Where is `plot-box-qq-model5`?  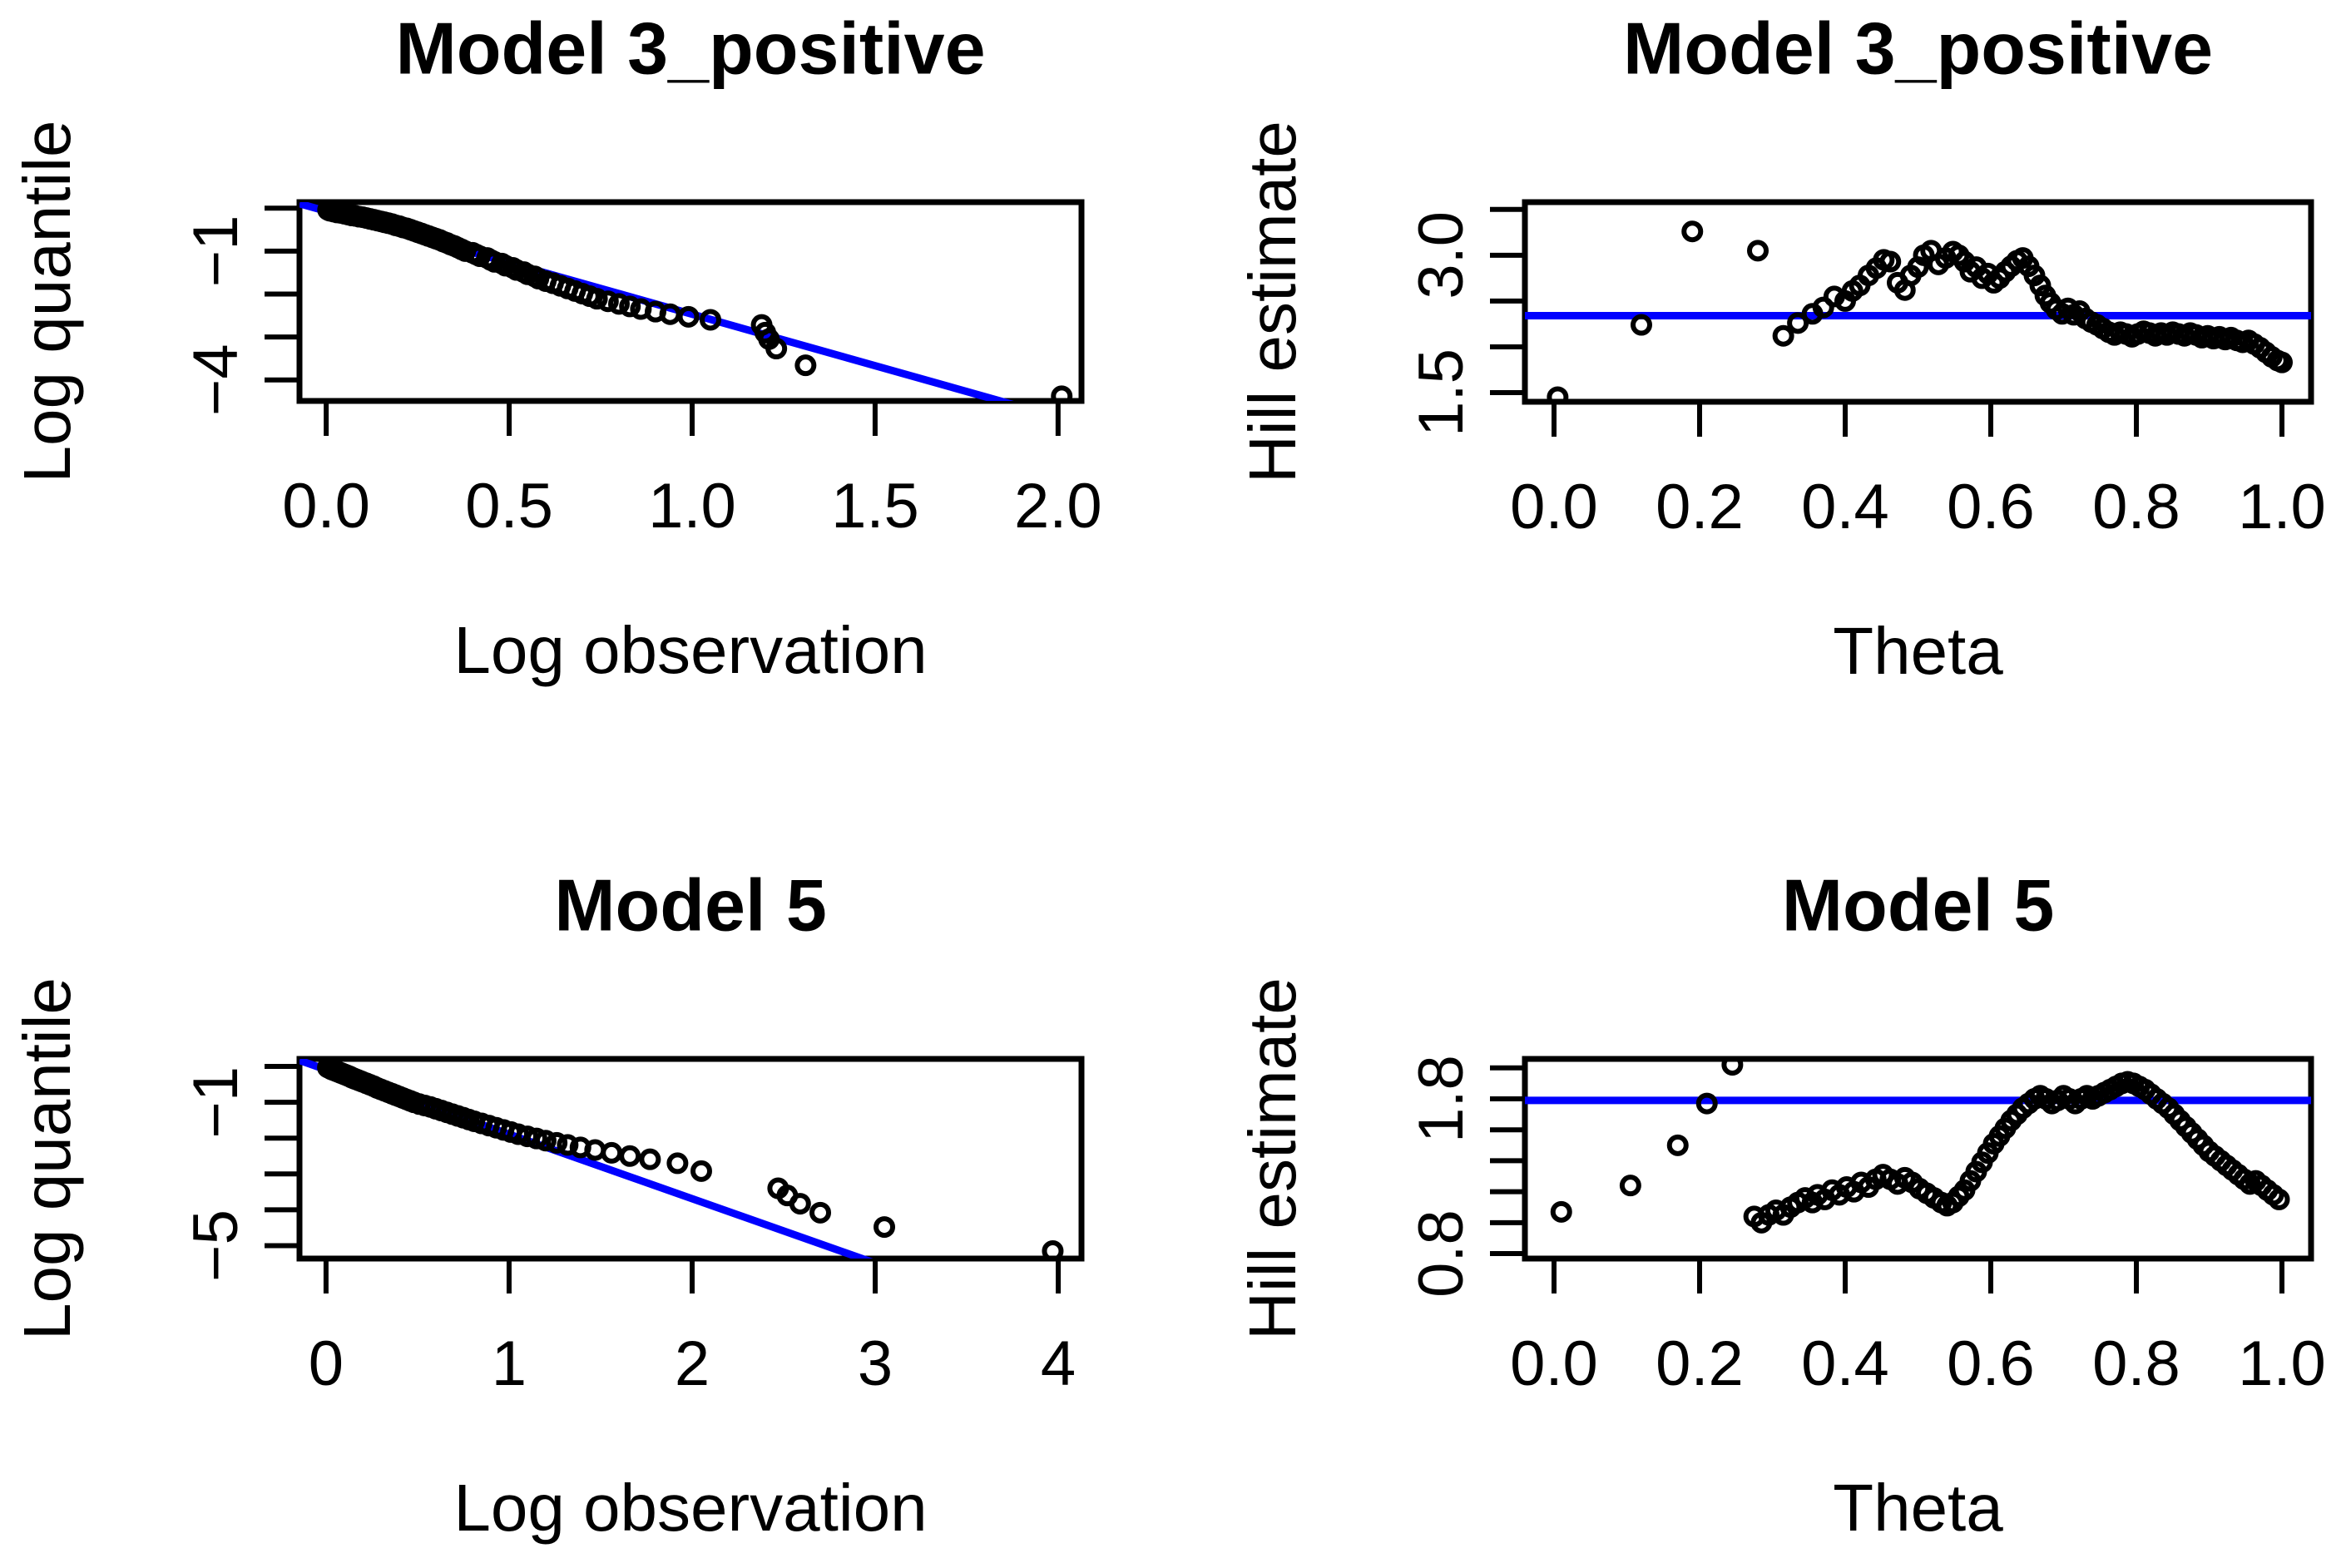 plot-box-qq-model5 is located at coordinates (690, 1159).